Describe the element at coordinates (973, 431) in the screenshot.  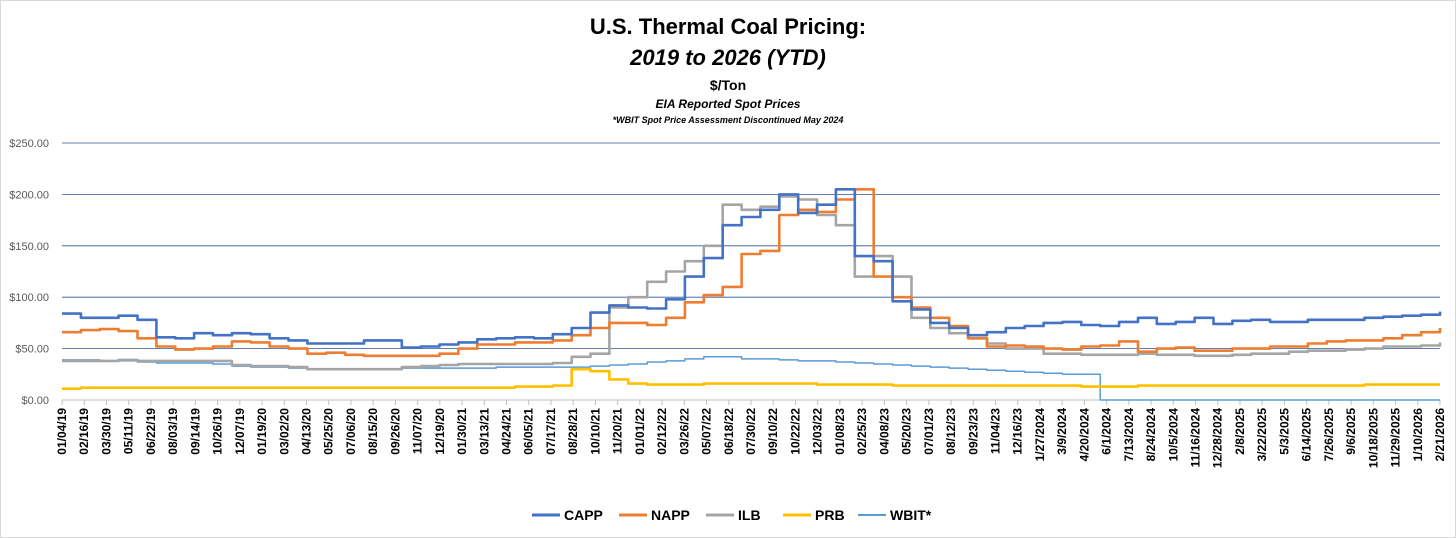
I see `x-tick-label: 09/23/23` at that location.